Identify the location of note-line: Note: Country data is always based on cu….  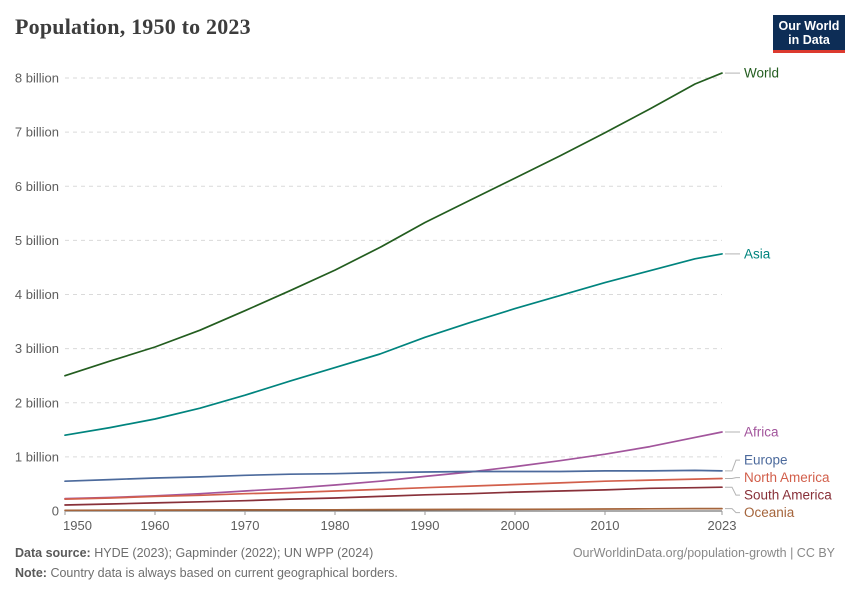
(295, 573).